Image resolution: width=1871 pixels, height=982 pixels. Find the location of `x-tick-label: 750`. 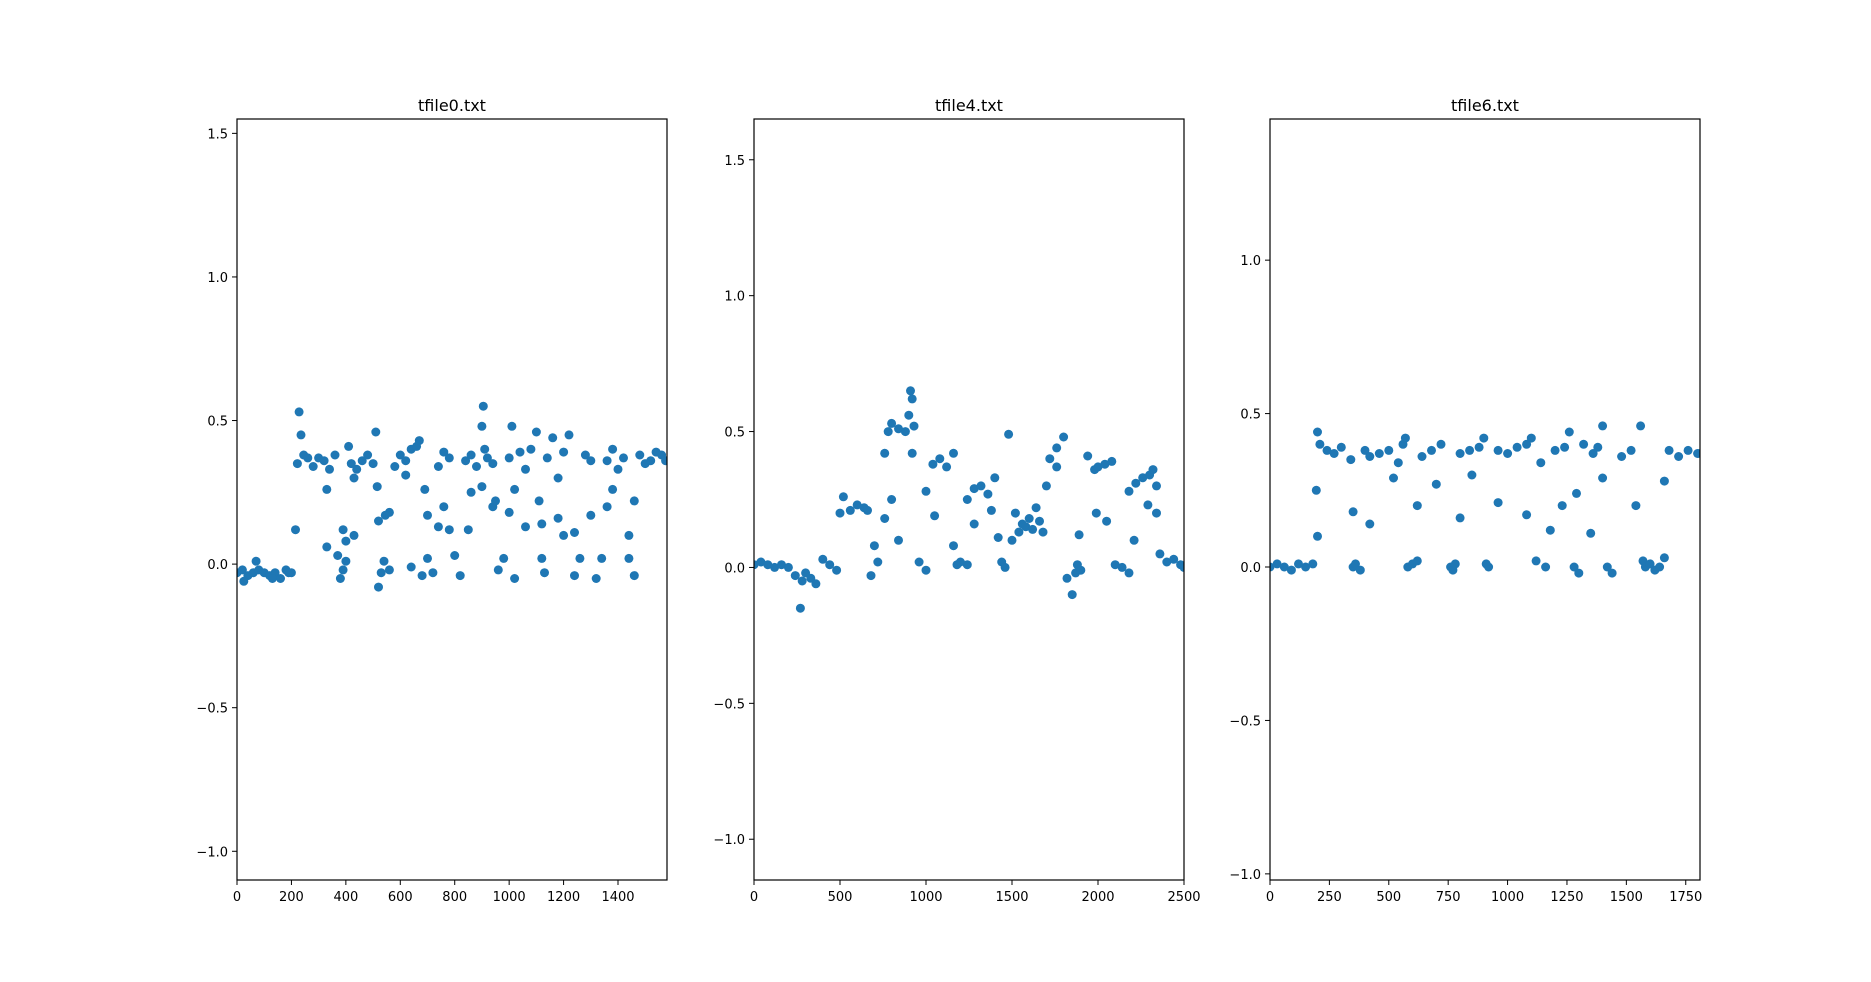

x-tick-label: 750 is located at coordinates (1448, 897).